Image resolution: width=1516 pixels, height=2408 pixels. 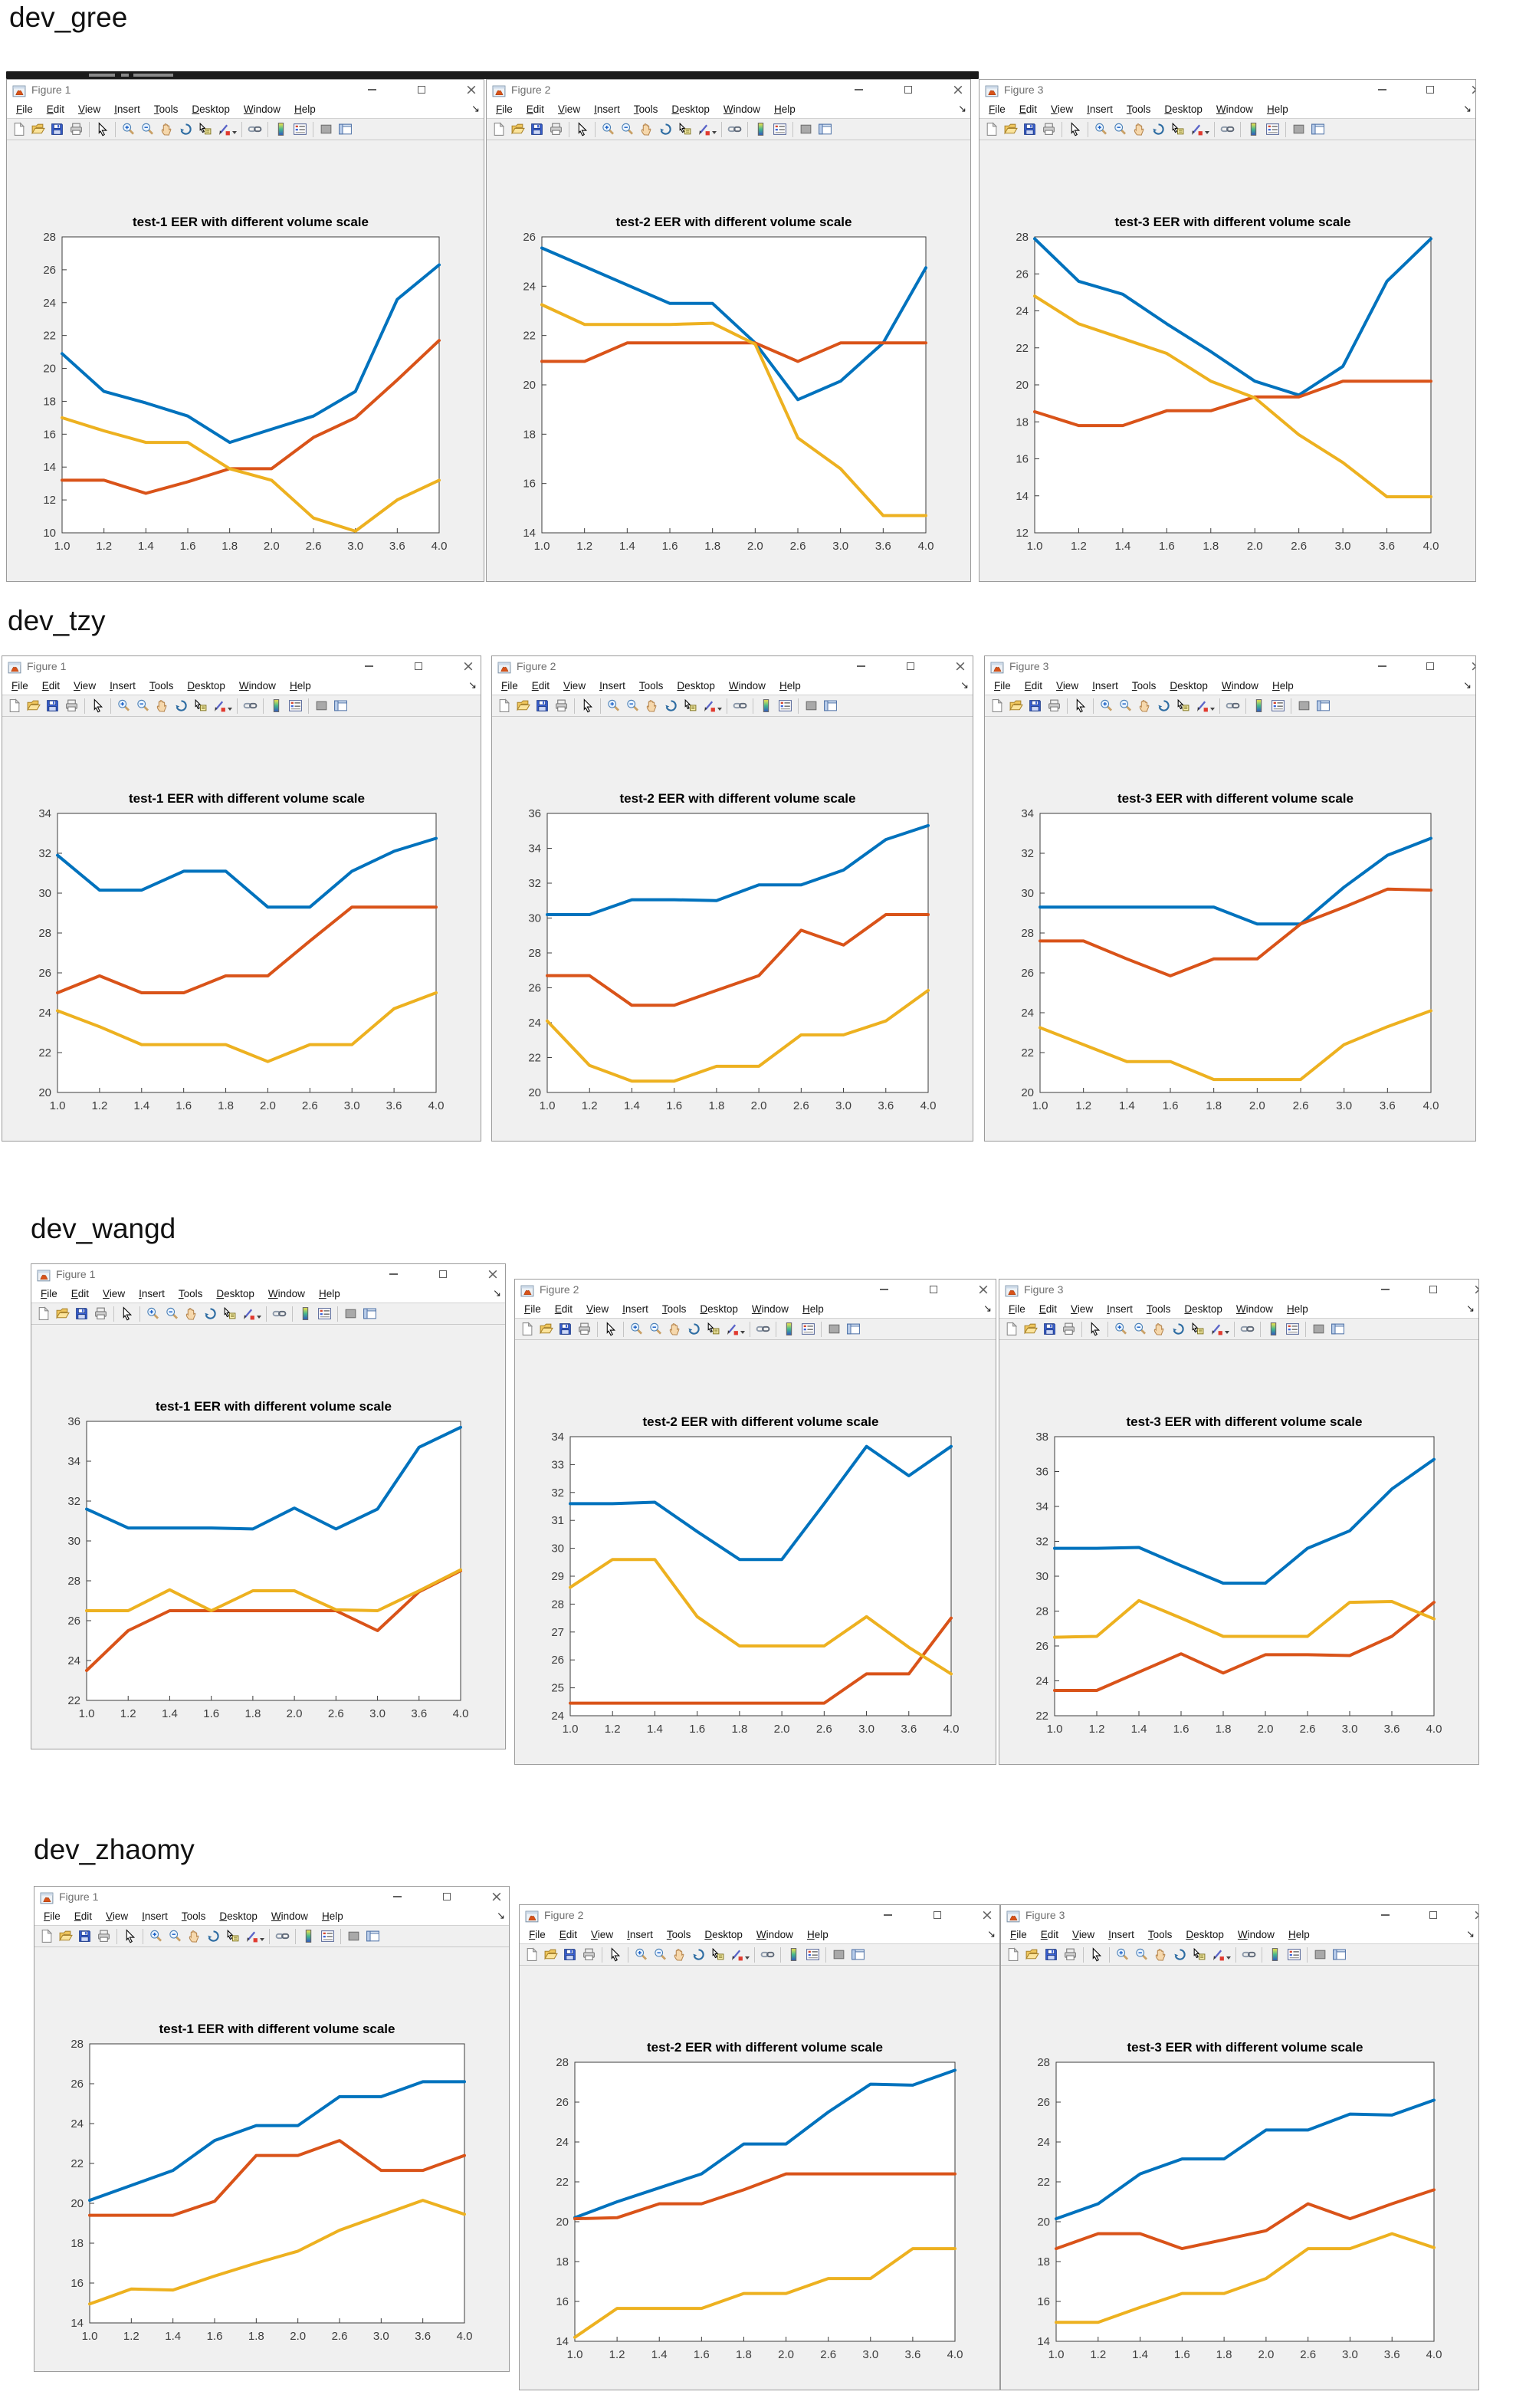 I want to click on window-titlebar: Figure 1 ×, so click(x=241, y=666).